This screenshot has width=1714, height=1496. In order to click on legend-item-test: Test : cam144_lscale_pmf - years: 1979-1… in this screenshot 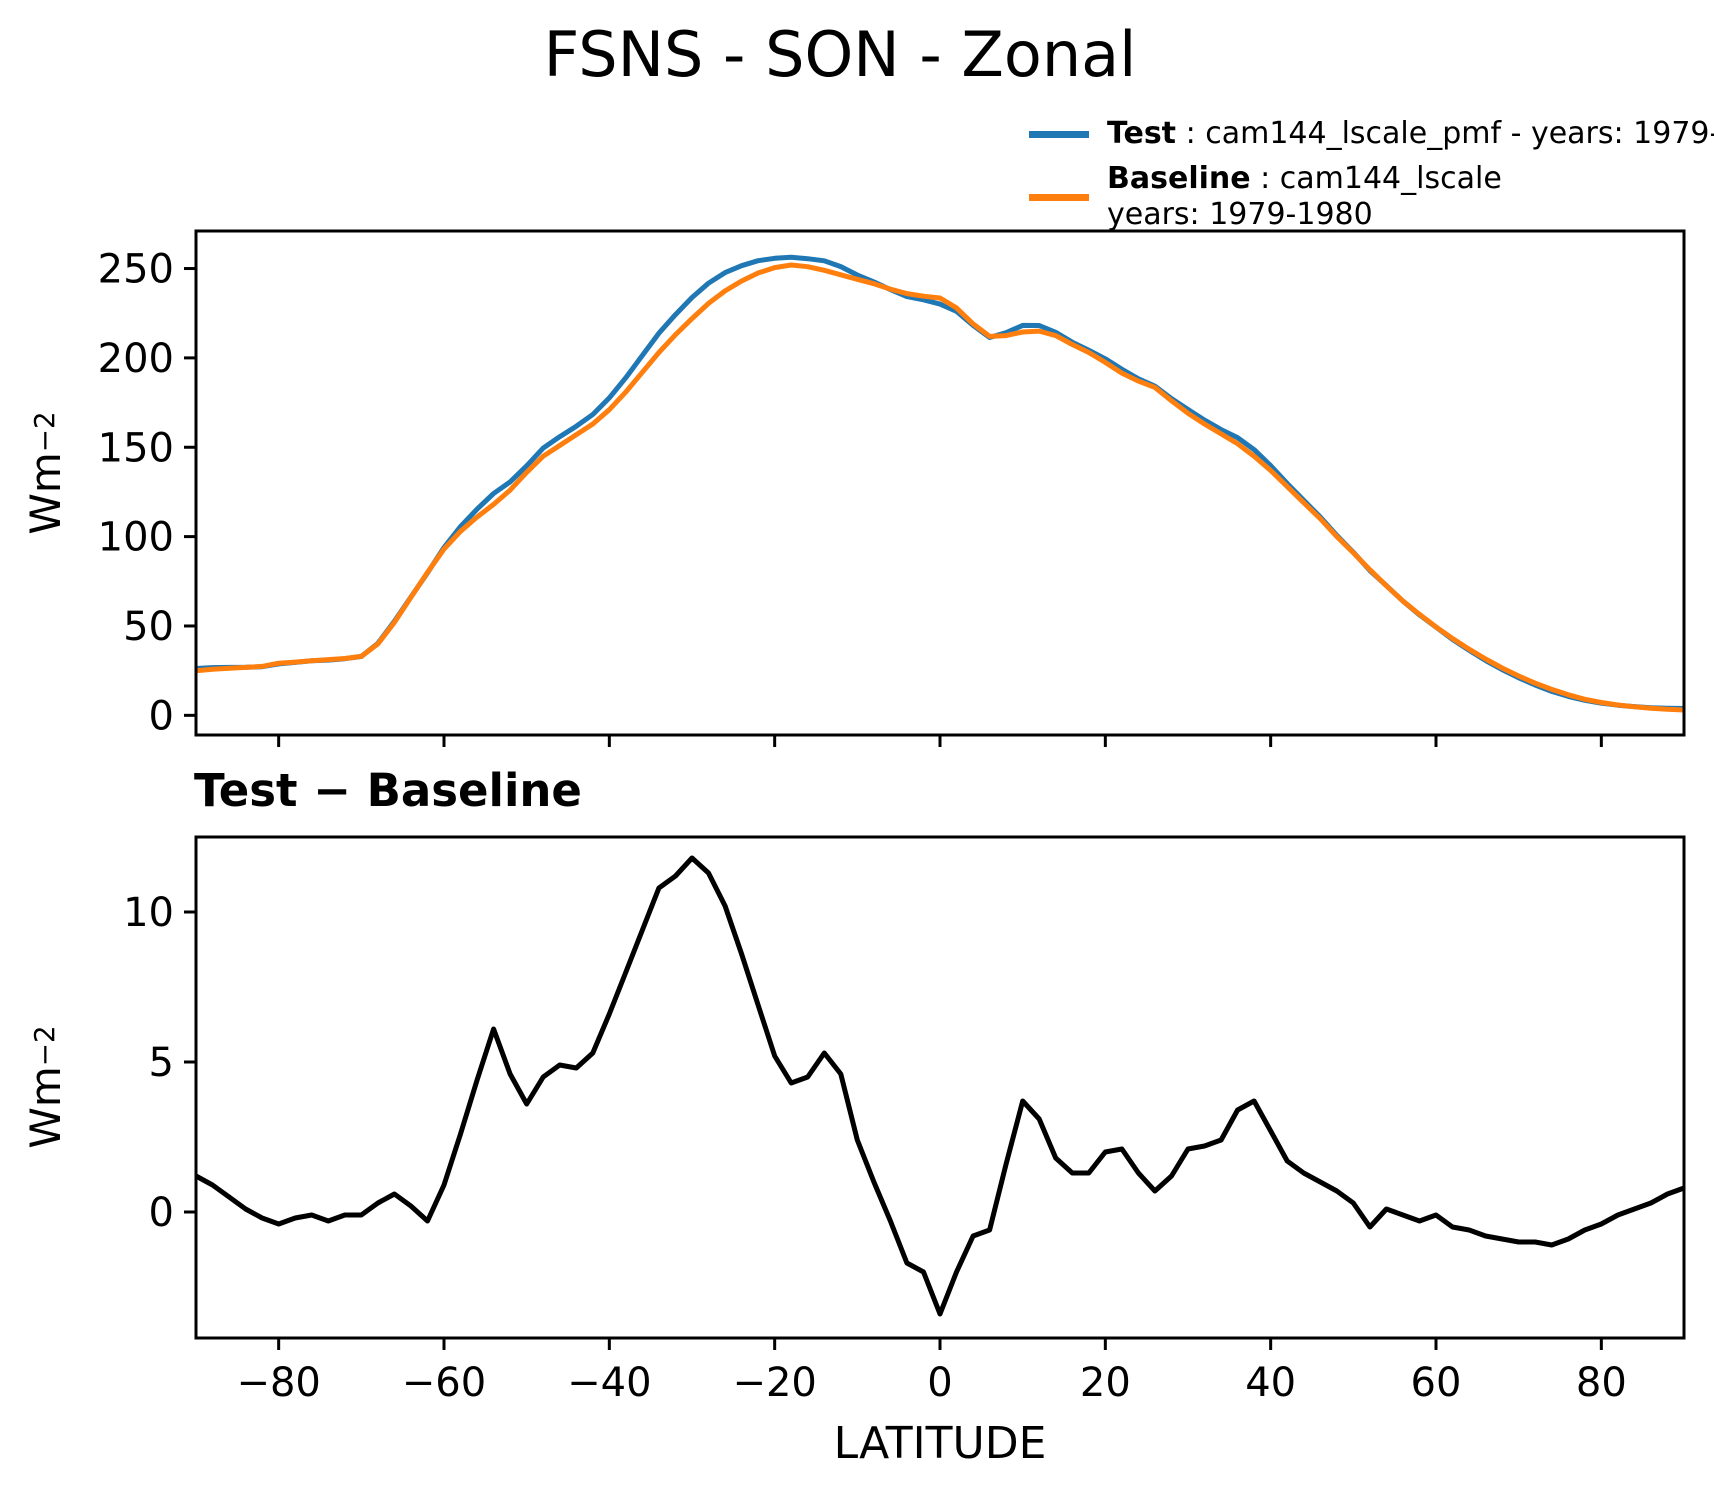, I will do `click(1371, 134)`.